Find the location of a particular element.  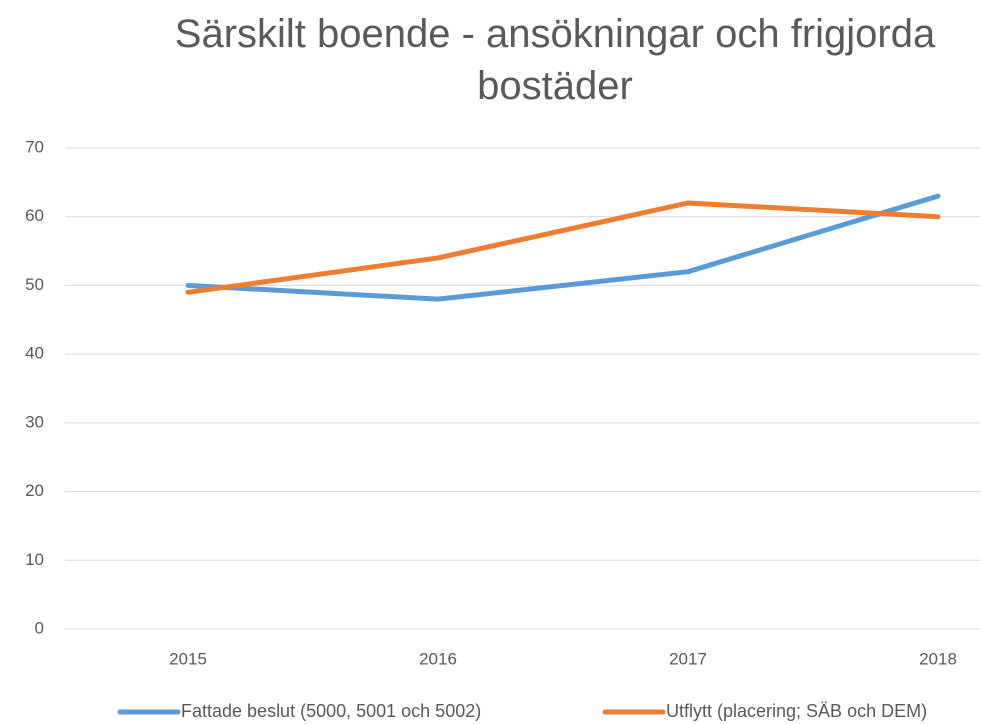

x-tick-label: 2016 is located at coordinates (438, 658).